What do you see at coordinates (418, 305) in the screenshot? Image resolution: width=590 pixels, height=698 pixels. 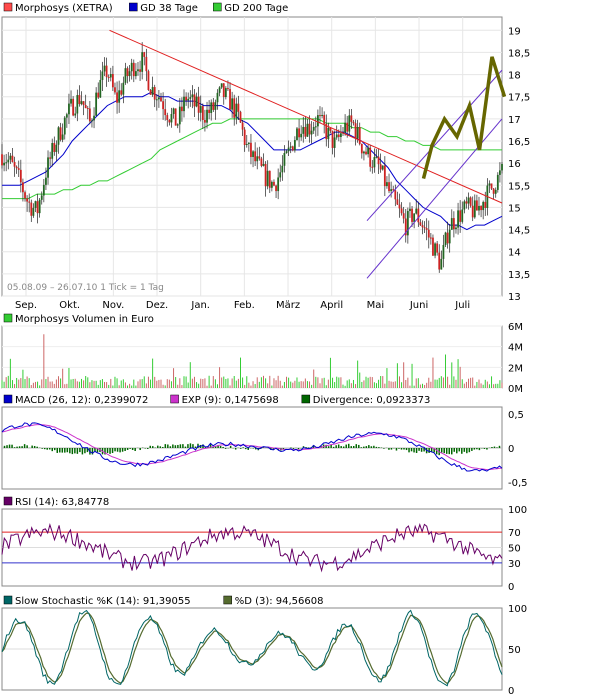 I see `price-xtick-9: Juni` at bounding box center [418, 305].